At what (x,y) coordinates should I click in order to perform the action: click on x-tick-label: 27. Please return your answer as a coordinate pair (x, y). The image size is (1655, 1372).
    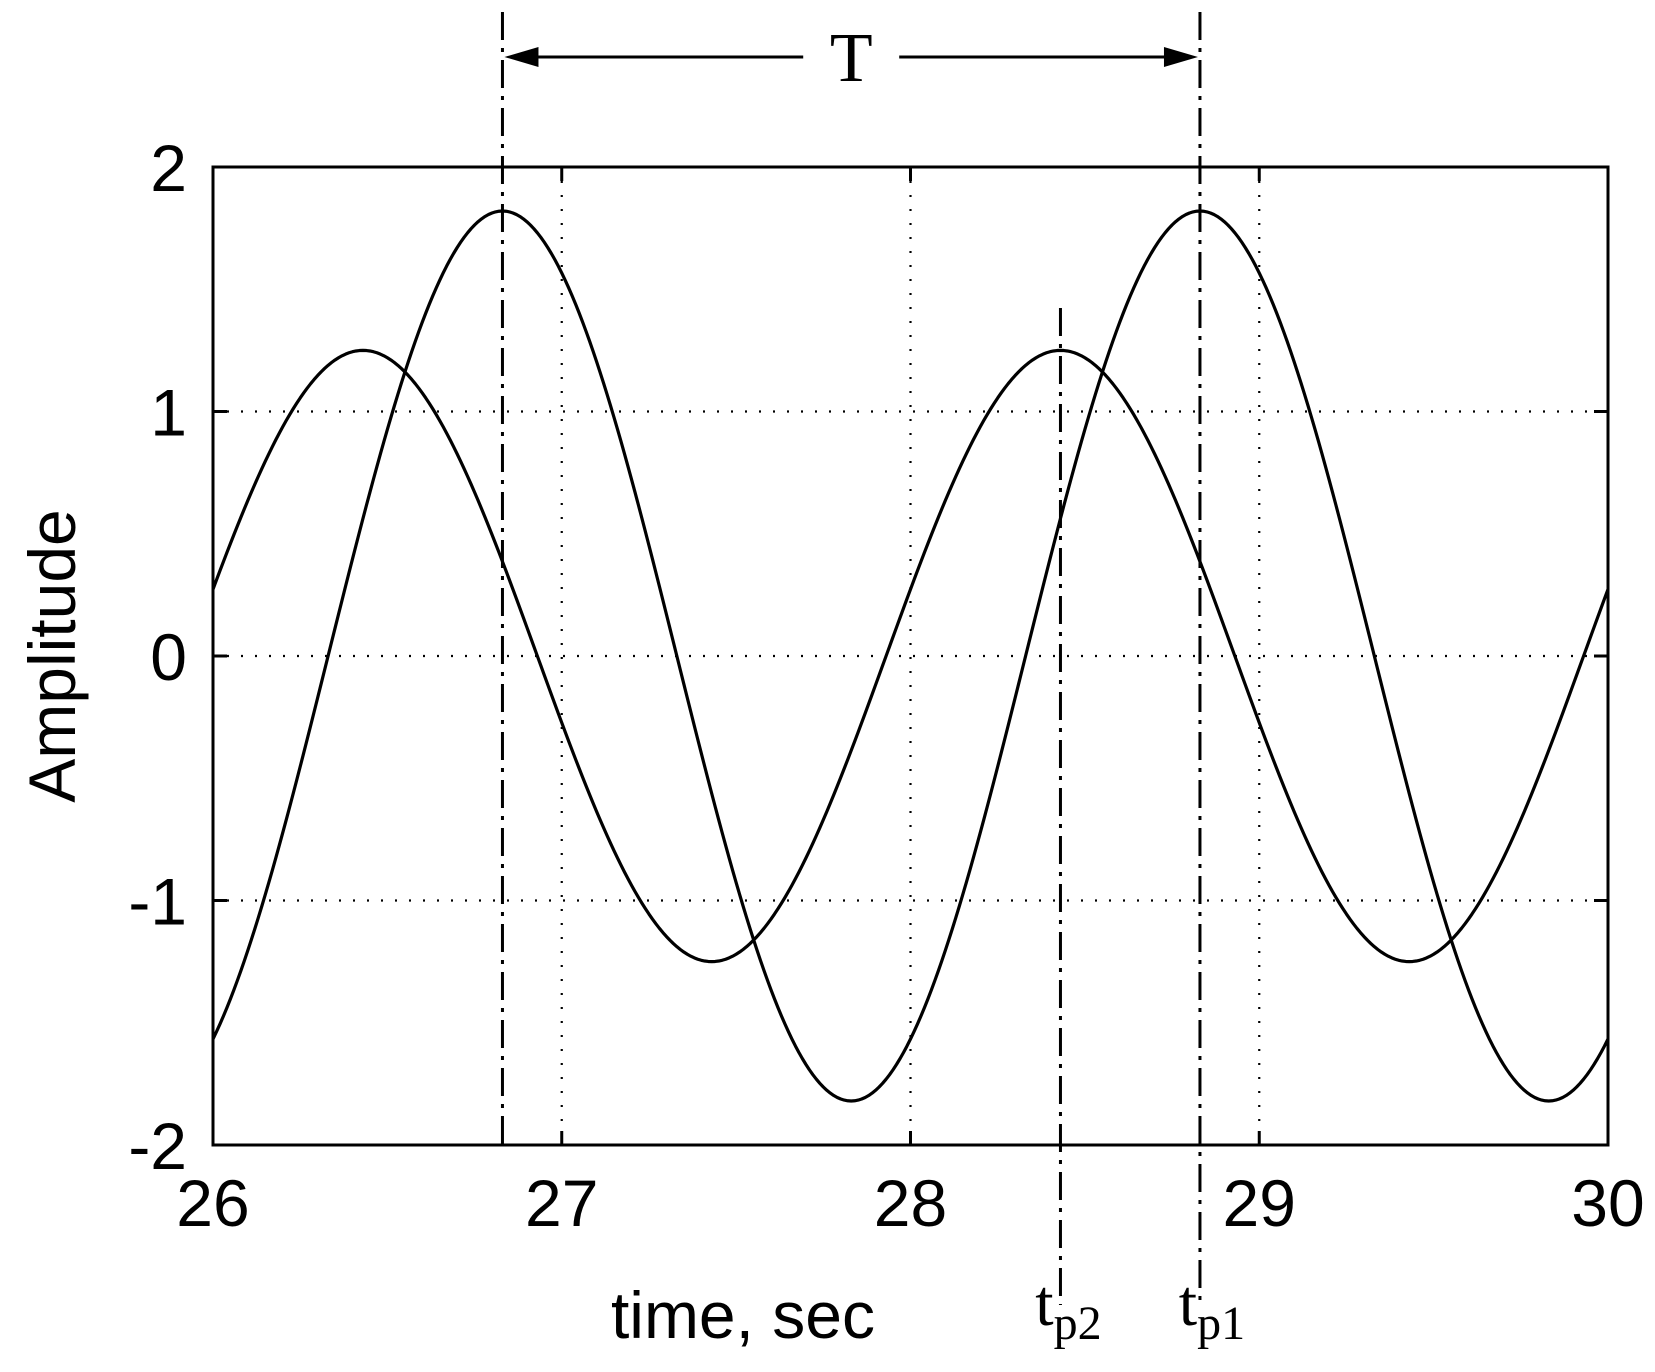
    Looking at the image, I should click on (561, 1203).